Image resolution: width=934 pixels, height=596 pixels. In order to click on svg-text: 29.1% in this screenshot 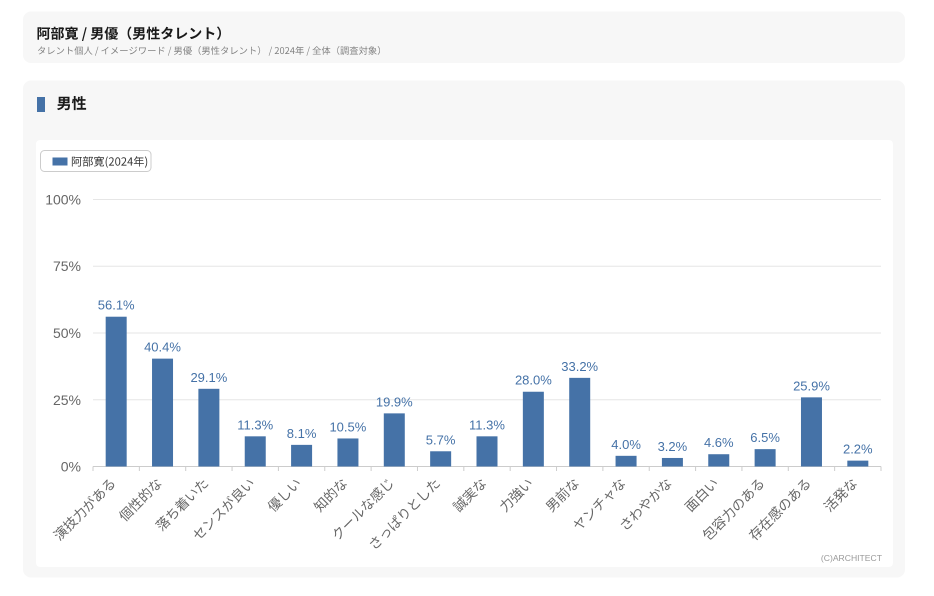, I will do `click(208, 377)`.